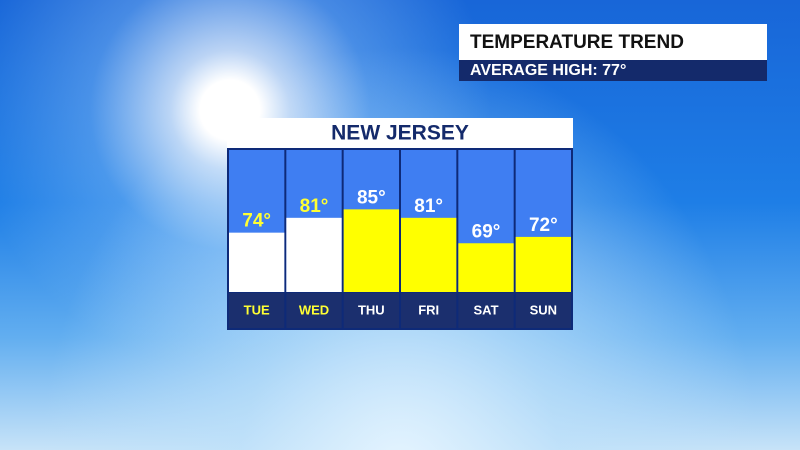 This screenshot has height=450, width=800. Describe the element at coordinates (486, 231) in the screenshot. I see `value-label: 69°` at that location.